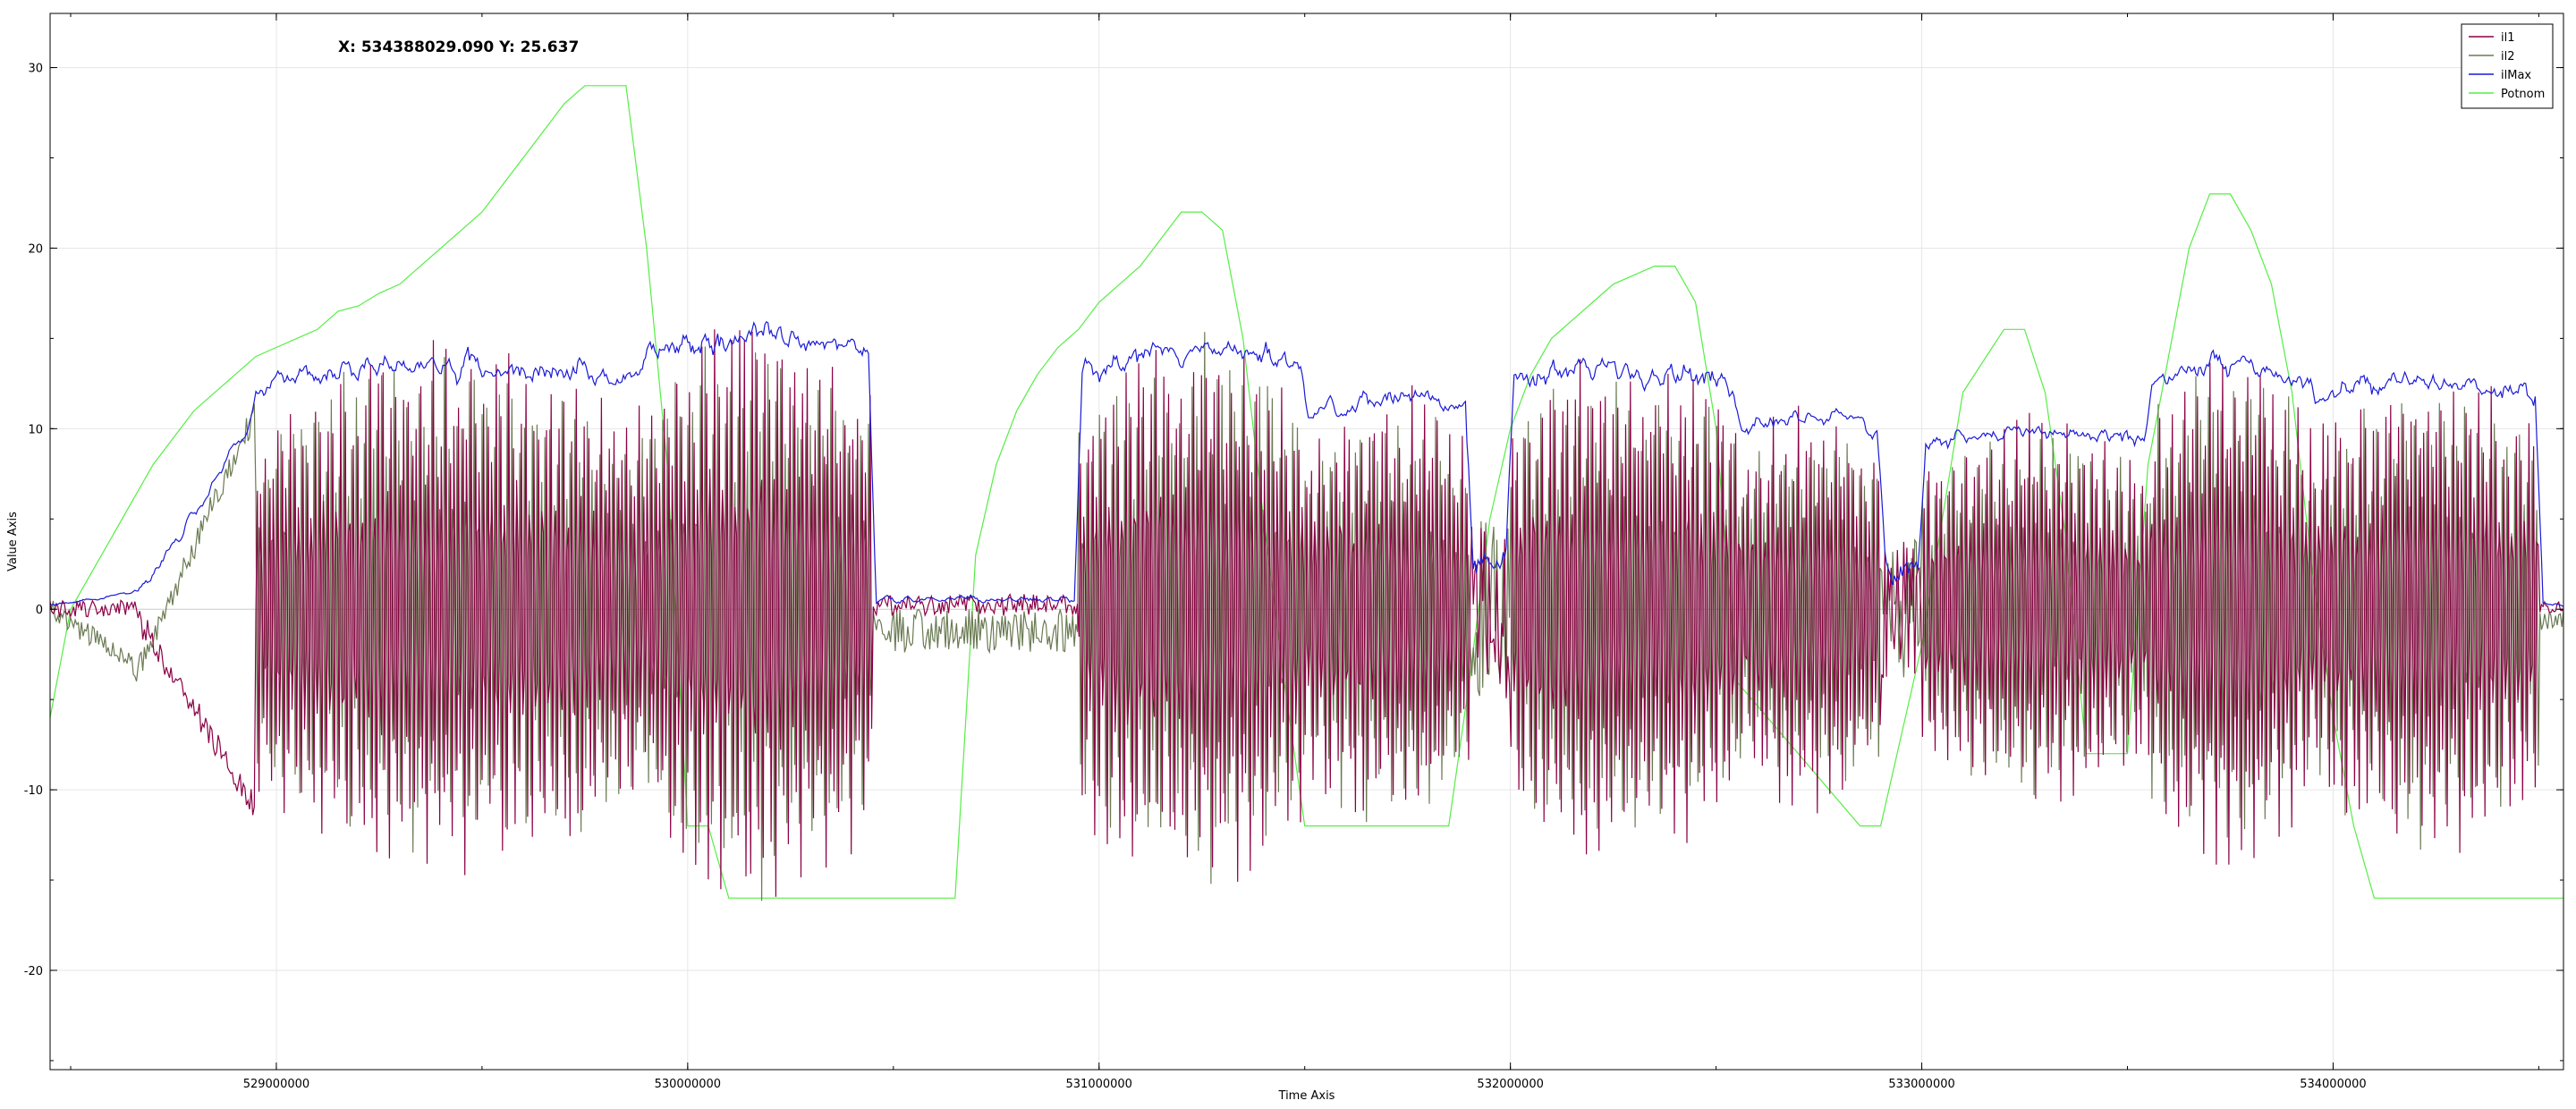 Image resolution: width=2576 pixels, height=1109 pixels. What do you see at coordinates (2508, 57) in the screenshot?
I see `legend-label-il2: il2` at bounding box center [2508, 57].